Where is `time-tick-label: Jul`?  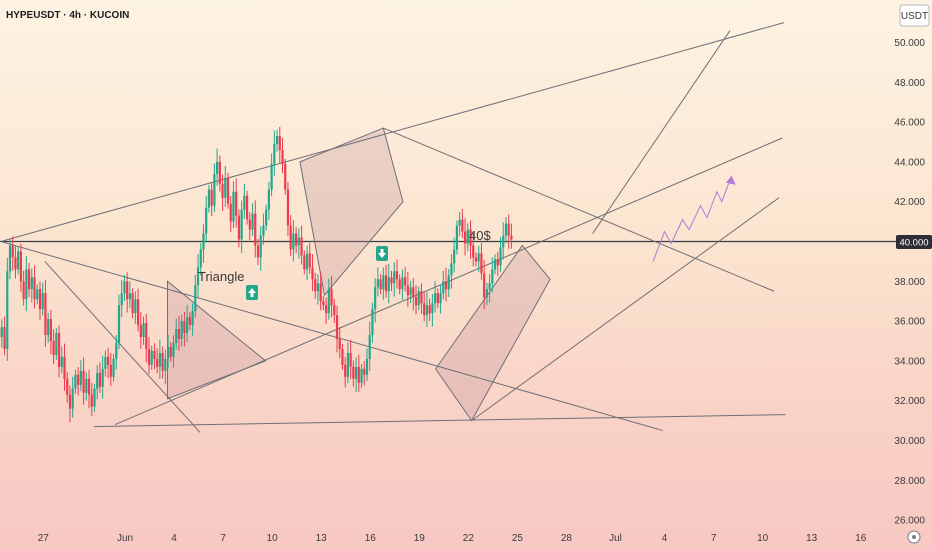 time-tick-label: Jul is located at coordinates (615, 538).